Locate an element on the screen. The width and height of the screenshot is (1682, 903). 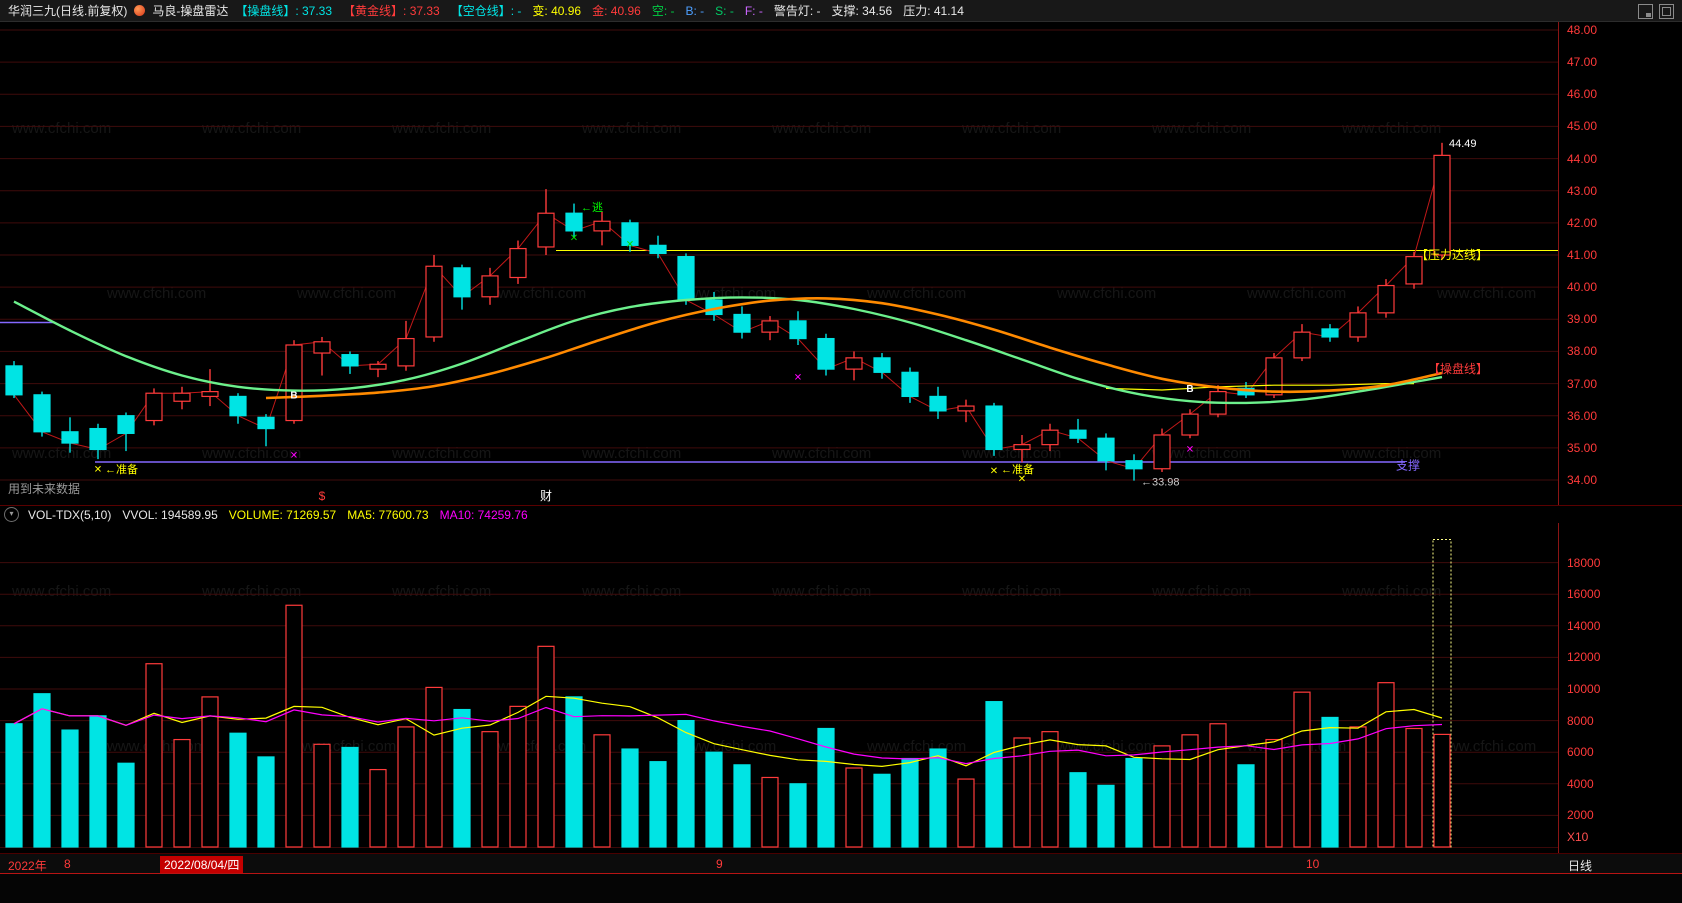
svg-text: 44.49 is located at coordinates (1463, 144).